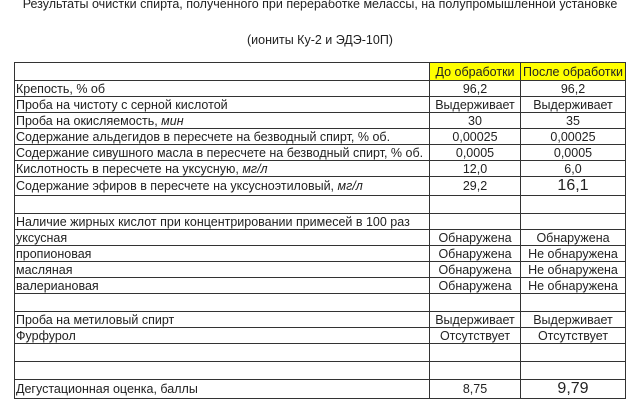 This screenshot has height=411, width=640. I want to click on value-before: 0,0005, so click(475, 152).